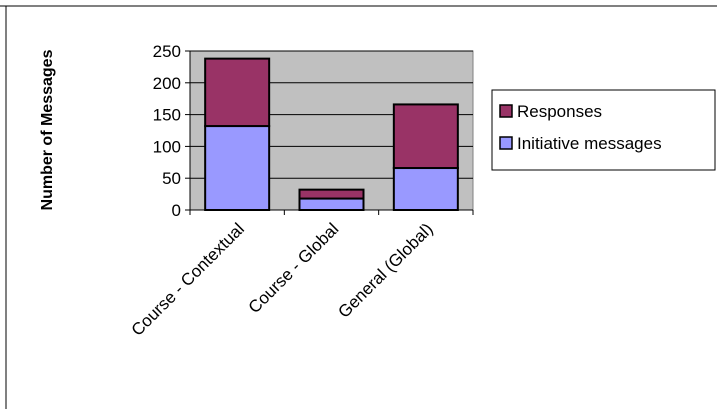 Image resolution: width=717 pixels, height=409 pixels. What do you see at coordinates (167, 115) in the screenshot?
I see `y-tick-label-150: 150` at bounding box center [167, 115].